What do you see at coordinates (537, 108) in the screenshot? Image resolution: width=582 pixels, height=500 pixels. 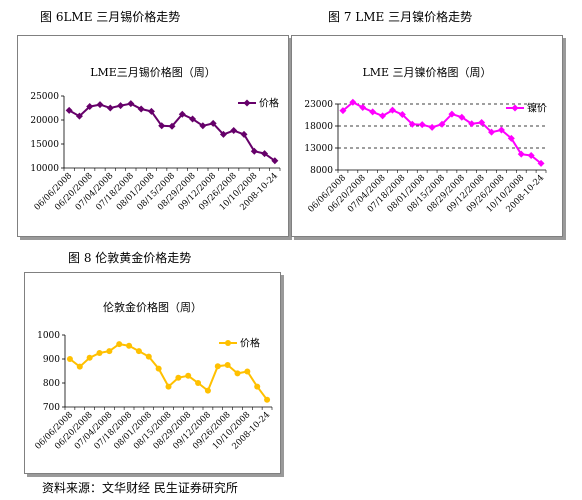 I see `legend-label: 镍价` at bounding box center [537, 108].